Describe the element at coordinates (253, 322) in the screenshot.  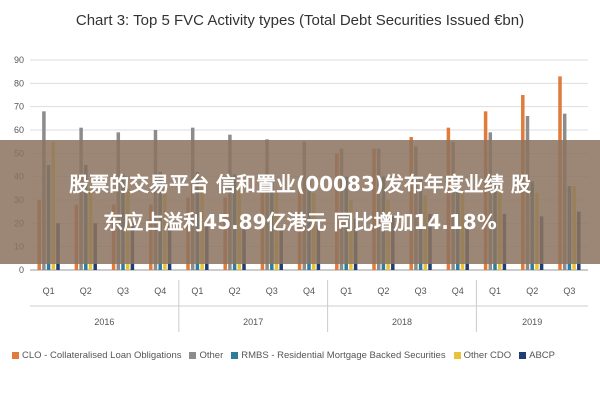
I see `year-label: 2017` at that location.